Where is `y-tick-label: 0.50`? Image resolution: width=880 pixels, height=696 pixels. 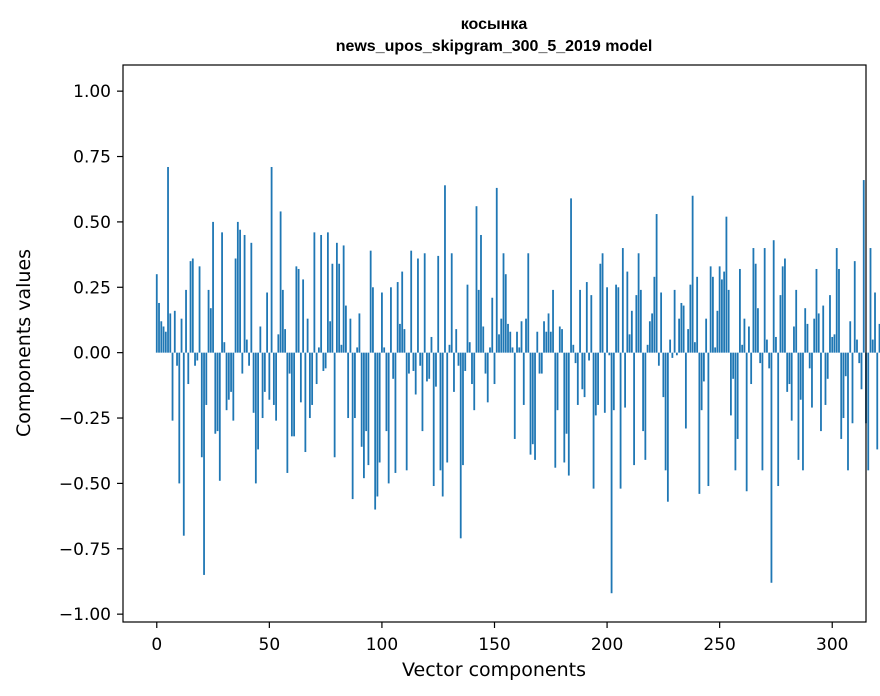
y-tick-label: 0.50 is located at coordinates (92, 223).